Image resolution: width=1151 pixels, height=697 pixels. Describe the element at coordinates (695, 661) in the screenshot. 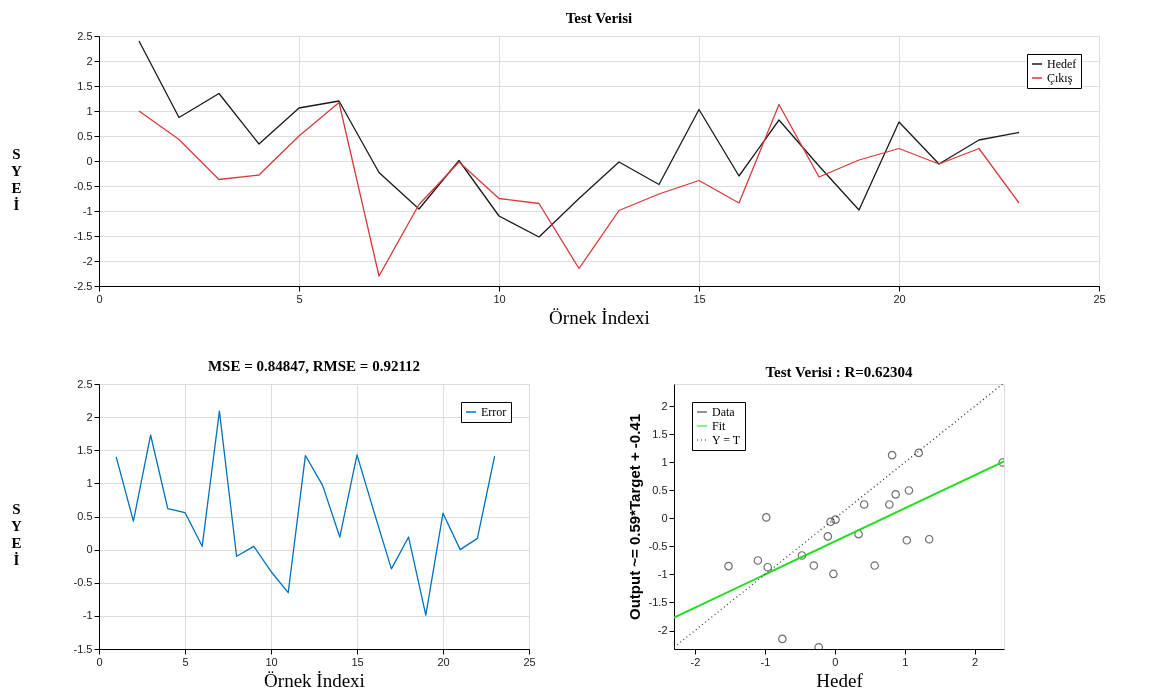

I see `x-tick-label: -2` at that location.